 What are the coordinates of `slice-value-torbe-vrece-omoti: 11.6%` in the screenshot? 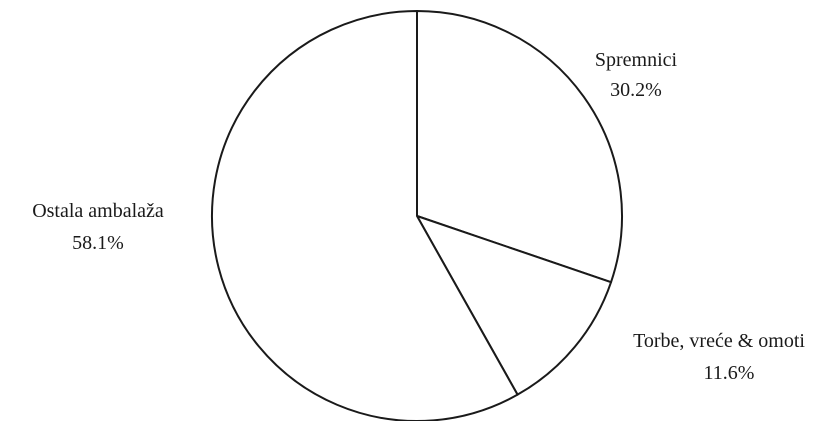 It's located at (729, 373).